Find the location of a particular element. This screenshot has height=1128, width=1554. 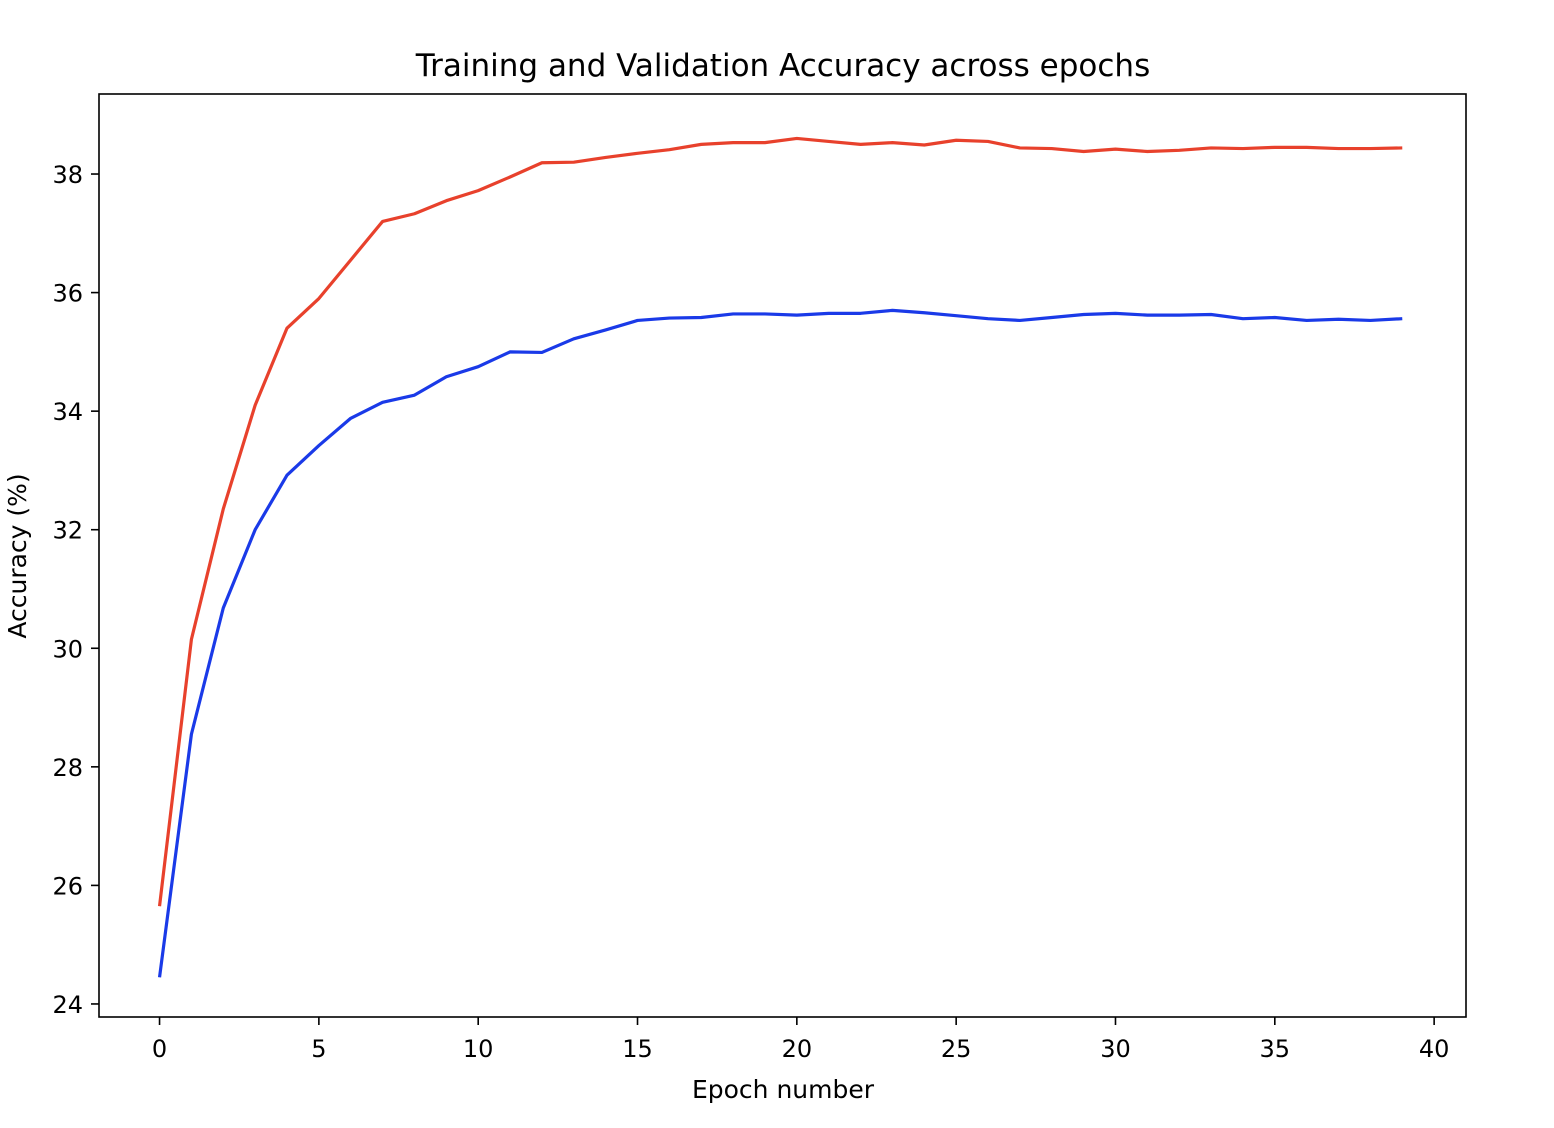

y-axis: 24 26 28 30 32 34 36 38 is located at coordinates (75, 590).